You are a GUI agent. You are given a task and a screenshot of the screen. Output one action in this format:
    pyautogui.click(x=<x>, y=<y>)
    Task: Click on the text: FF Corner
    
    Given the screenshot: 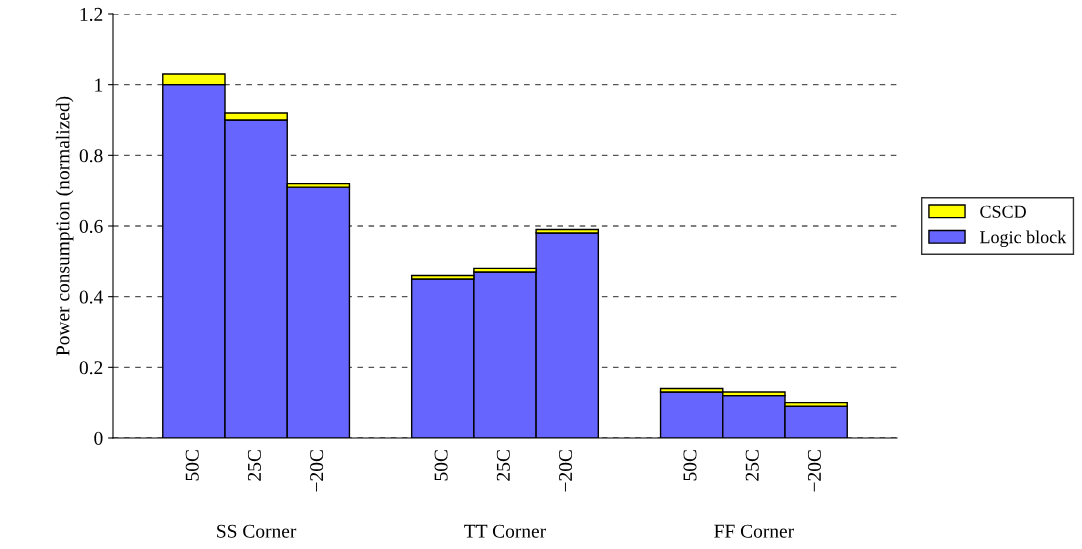 What is the action you would take?
    pyautogui.click(x=754, y=531)
    